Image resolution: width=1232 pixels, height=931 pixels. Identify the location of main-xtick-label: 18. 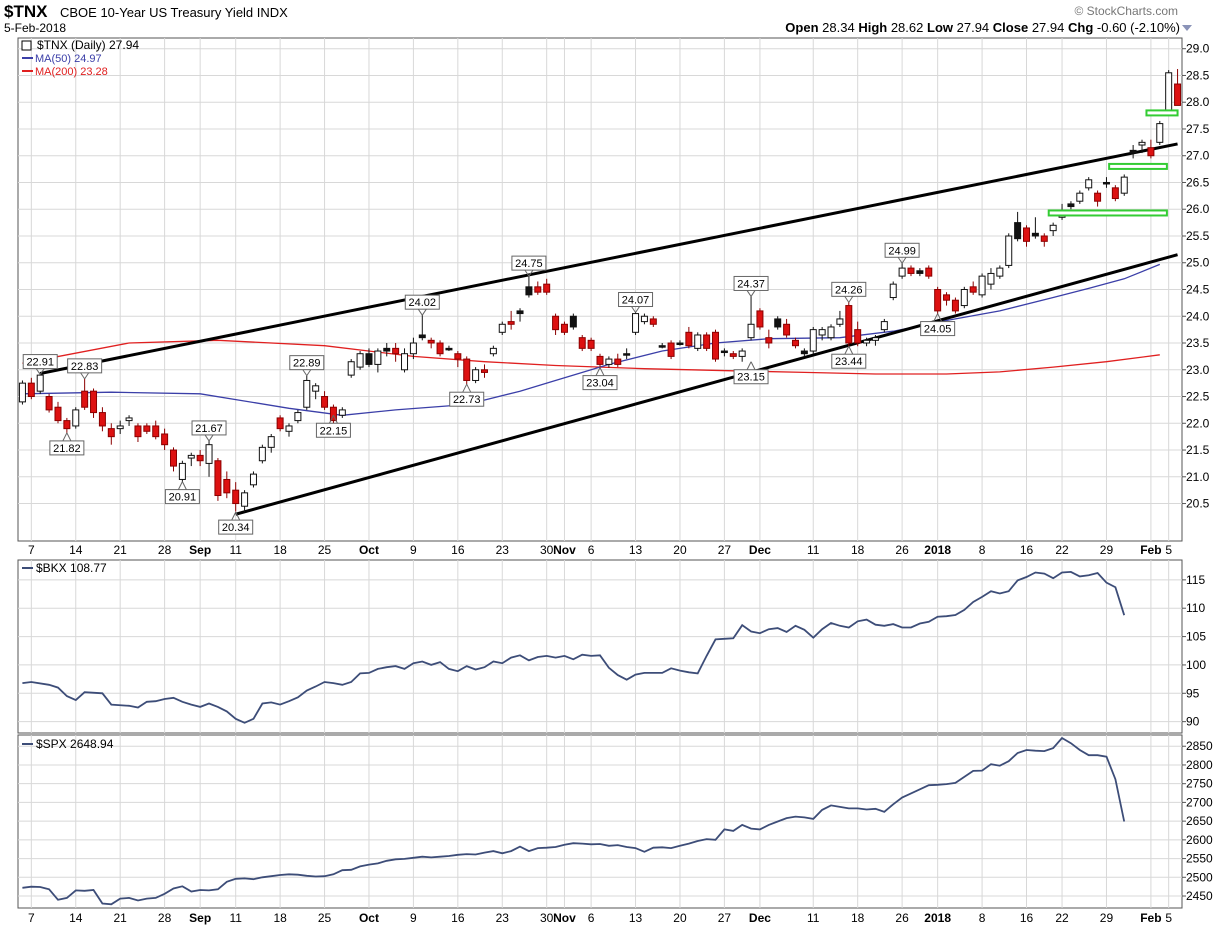
(858, 550).